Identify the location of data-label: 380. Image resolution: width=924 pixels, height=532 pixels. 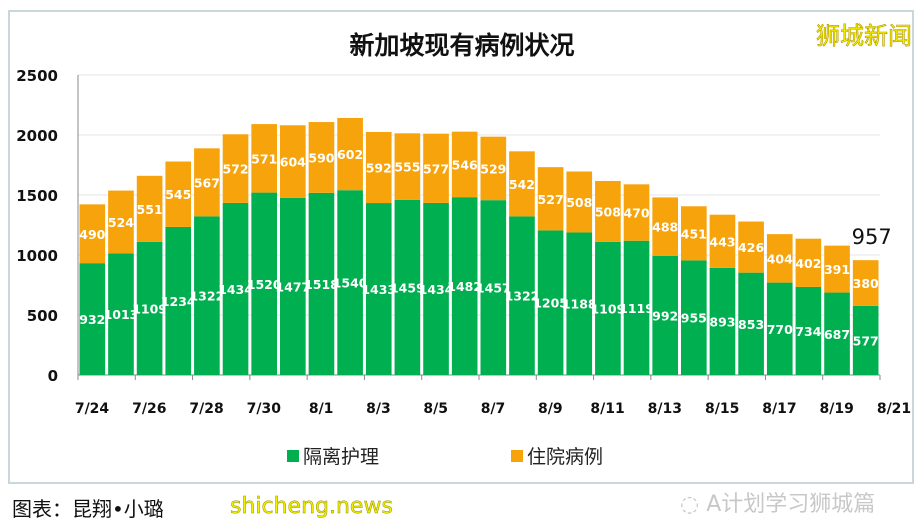
(866, 283).